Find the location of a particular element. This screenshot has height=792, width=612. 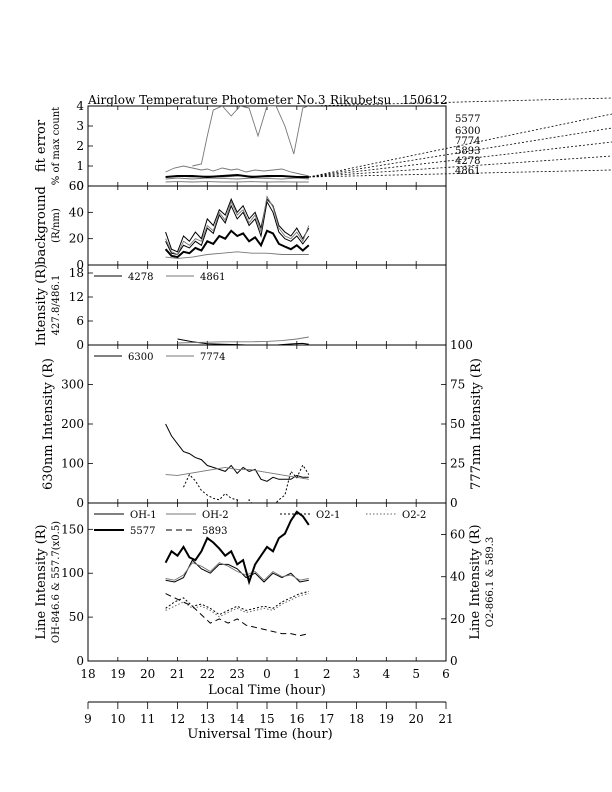

y2tick-label: 60 is located at coordinates (457, 535).